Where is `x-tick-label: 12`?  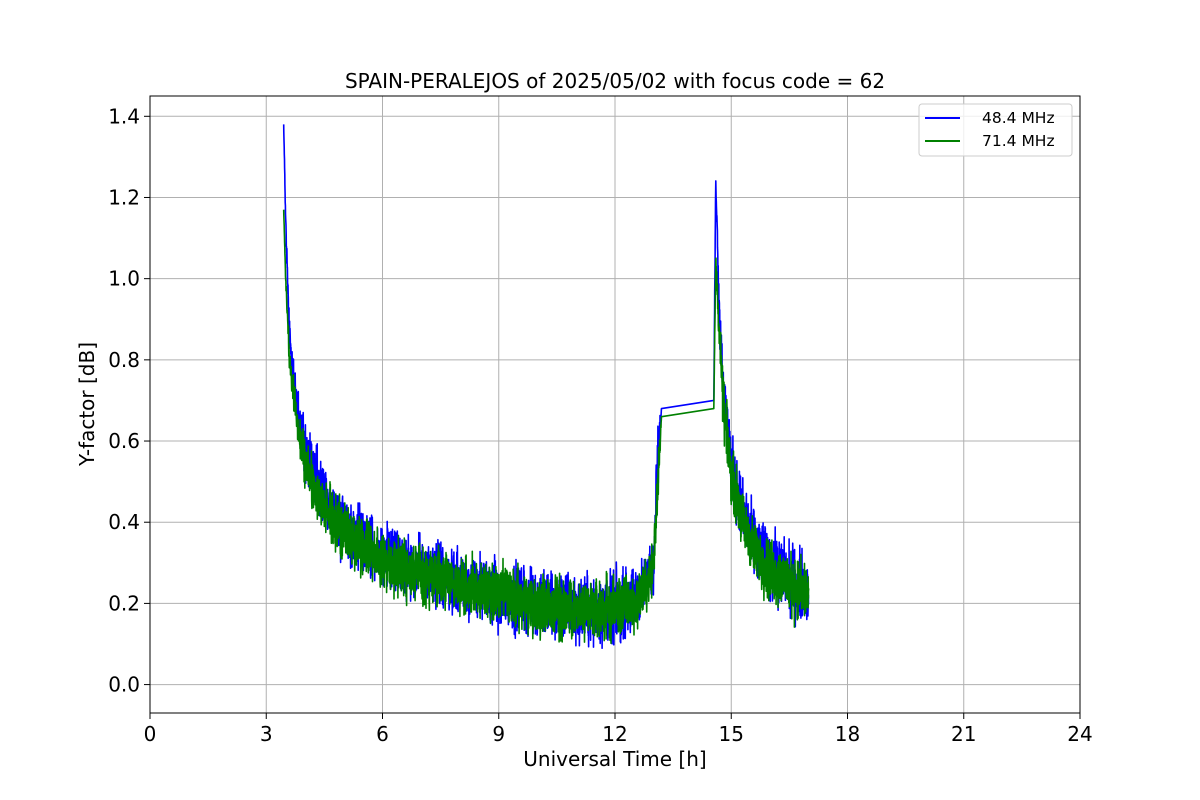 x-tick-label: 12 is located at coordinates (614, 734).